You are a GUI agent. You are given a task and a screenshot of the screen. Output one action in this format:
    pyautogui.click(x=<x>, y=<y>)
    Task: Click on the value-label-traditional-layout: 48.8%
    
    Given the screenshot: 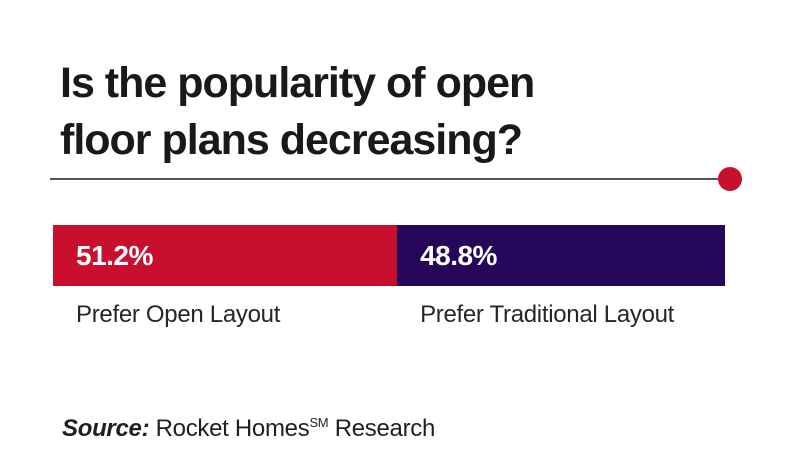 What is the action you would take?
    pyautogui.click(x=458, y=255)
    